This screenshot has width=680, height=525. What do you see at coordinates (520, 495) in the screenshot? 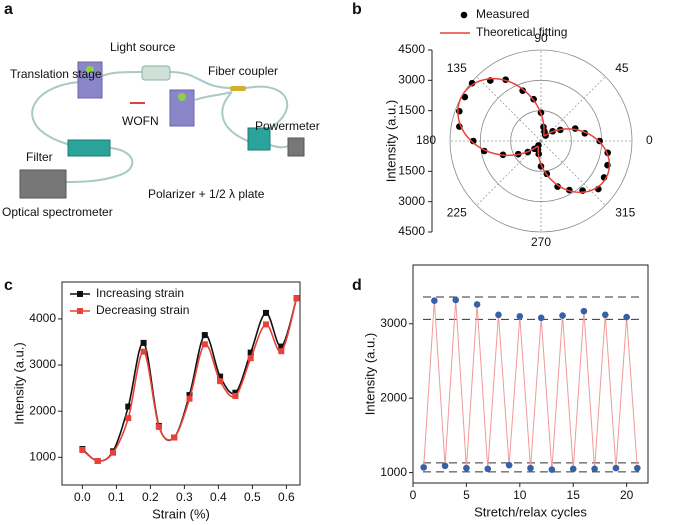
I see `x-tick-label: 10` at bounding box center [520, 495].